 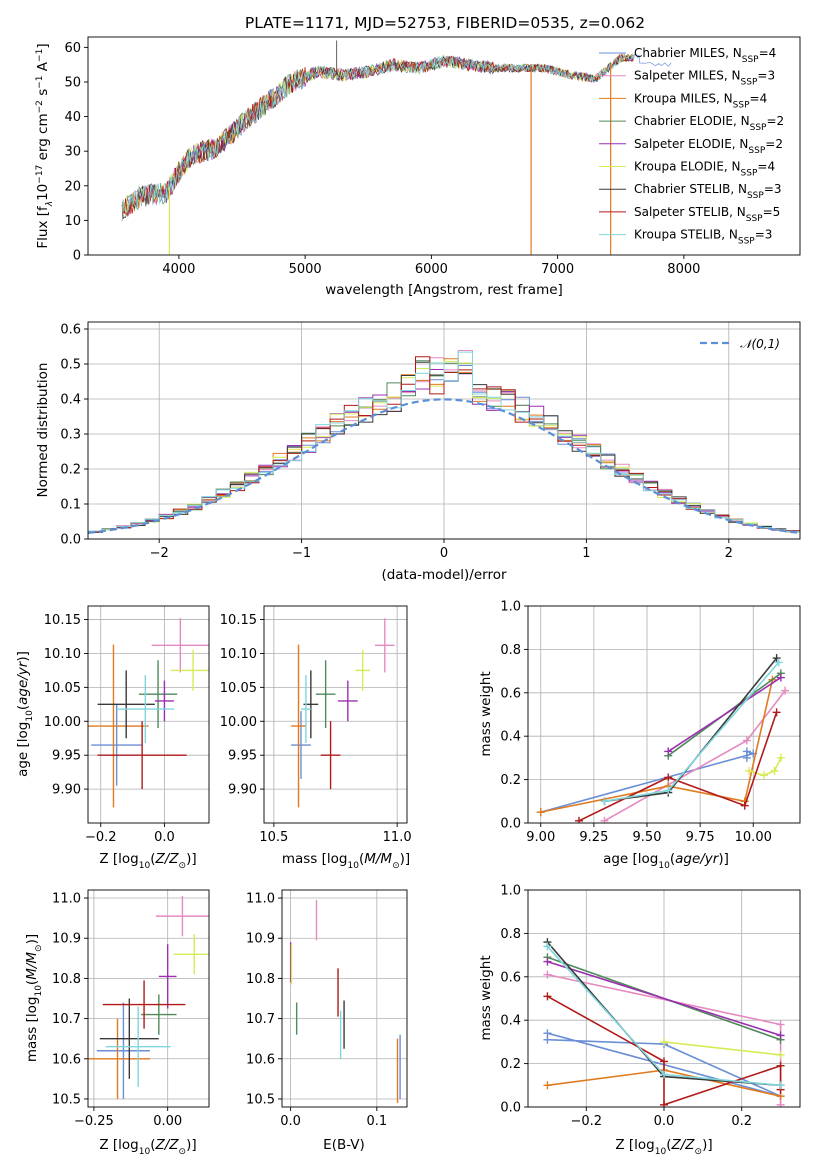 I want to click on x-tick-label: 2, so click(x=729, y=553).